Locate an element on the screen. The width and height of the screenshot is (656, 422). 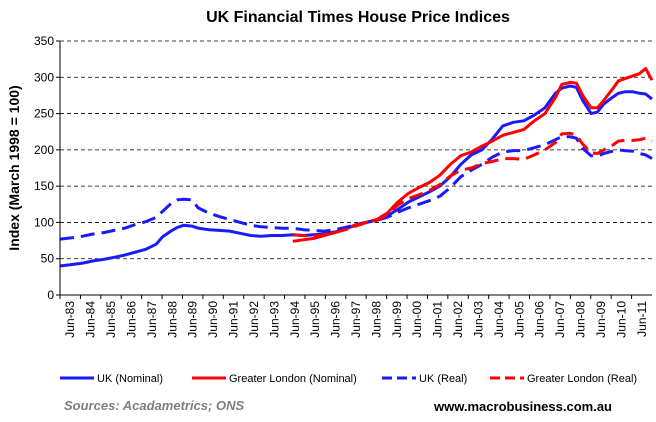
x-tick-label: Jun-11 is located at coordinates (642, 319).